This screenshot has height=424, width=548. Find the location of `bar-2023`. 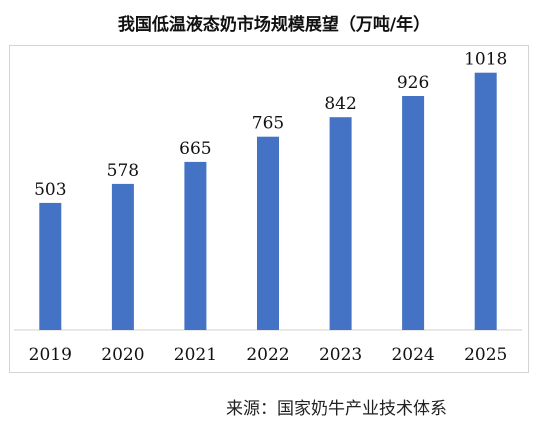

bar-2023 is located at coordinates (340, 223).